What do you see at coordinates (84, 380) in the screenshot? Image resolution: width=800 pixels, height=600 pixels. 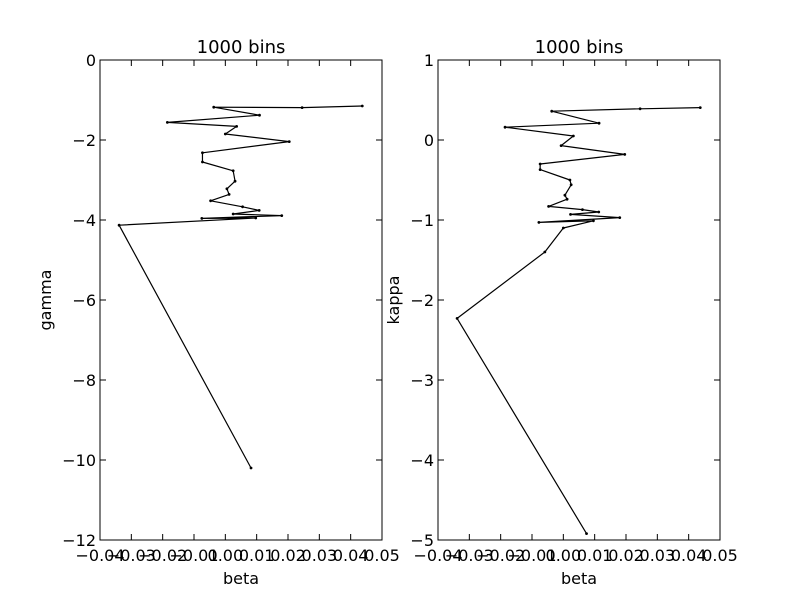 I see `y-tick-label: −8` at bounding box center [84, 380].